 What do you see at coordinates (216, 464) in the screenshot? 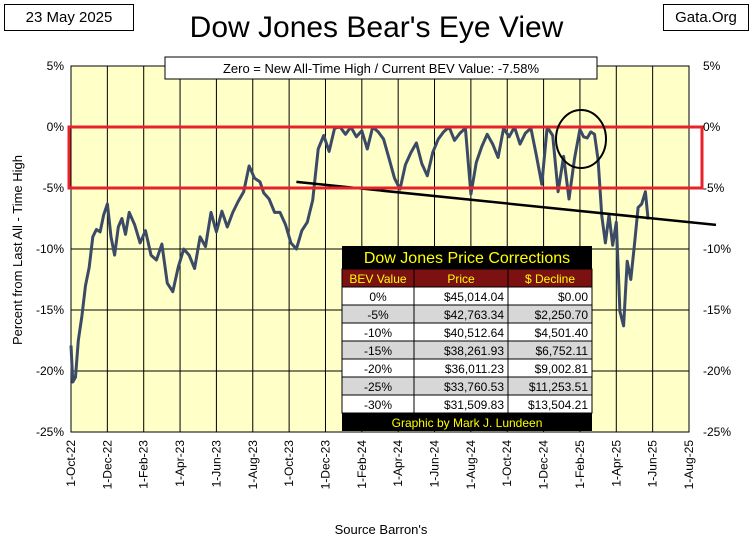
I see `x-tick-label: 1-Jun-23` at bounding box center [216, 464].